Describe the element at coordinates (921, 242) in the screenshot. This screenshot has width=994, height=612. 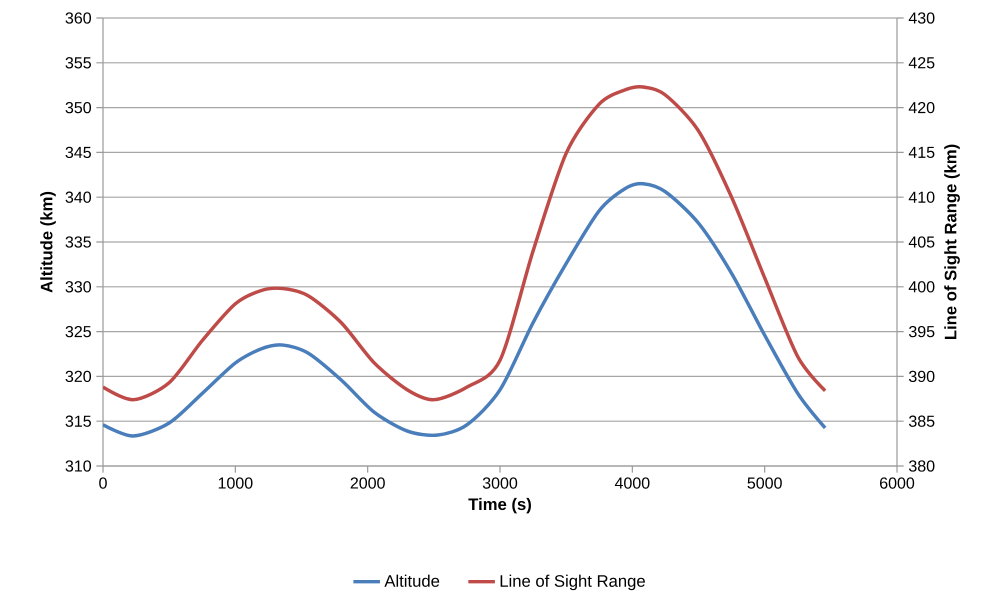
I see `y2-tick-label: 405` at that location.